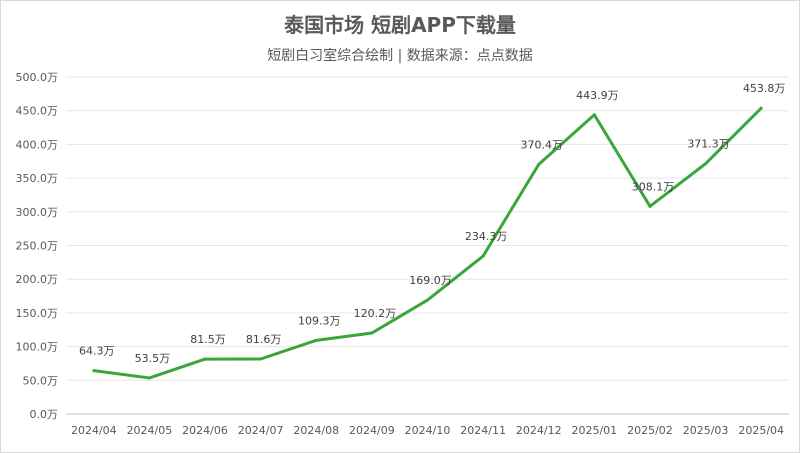 The image size is (800, 453). Describe the element at coordinates (208, 339) in the screenshot. I see `data-label: 81.5万` at that location.